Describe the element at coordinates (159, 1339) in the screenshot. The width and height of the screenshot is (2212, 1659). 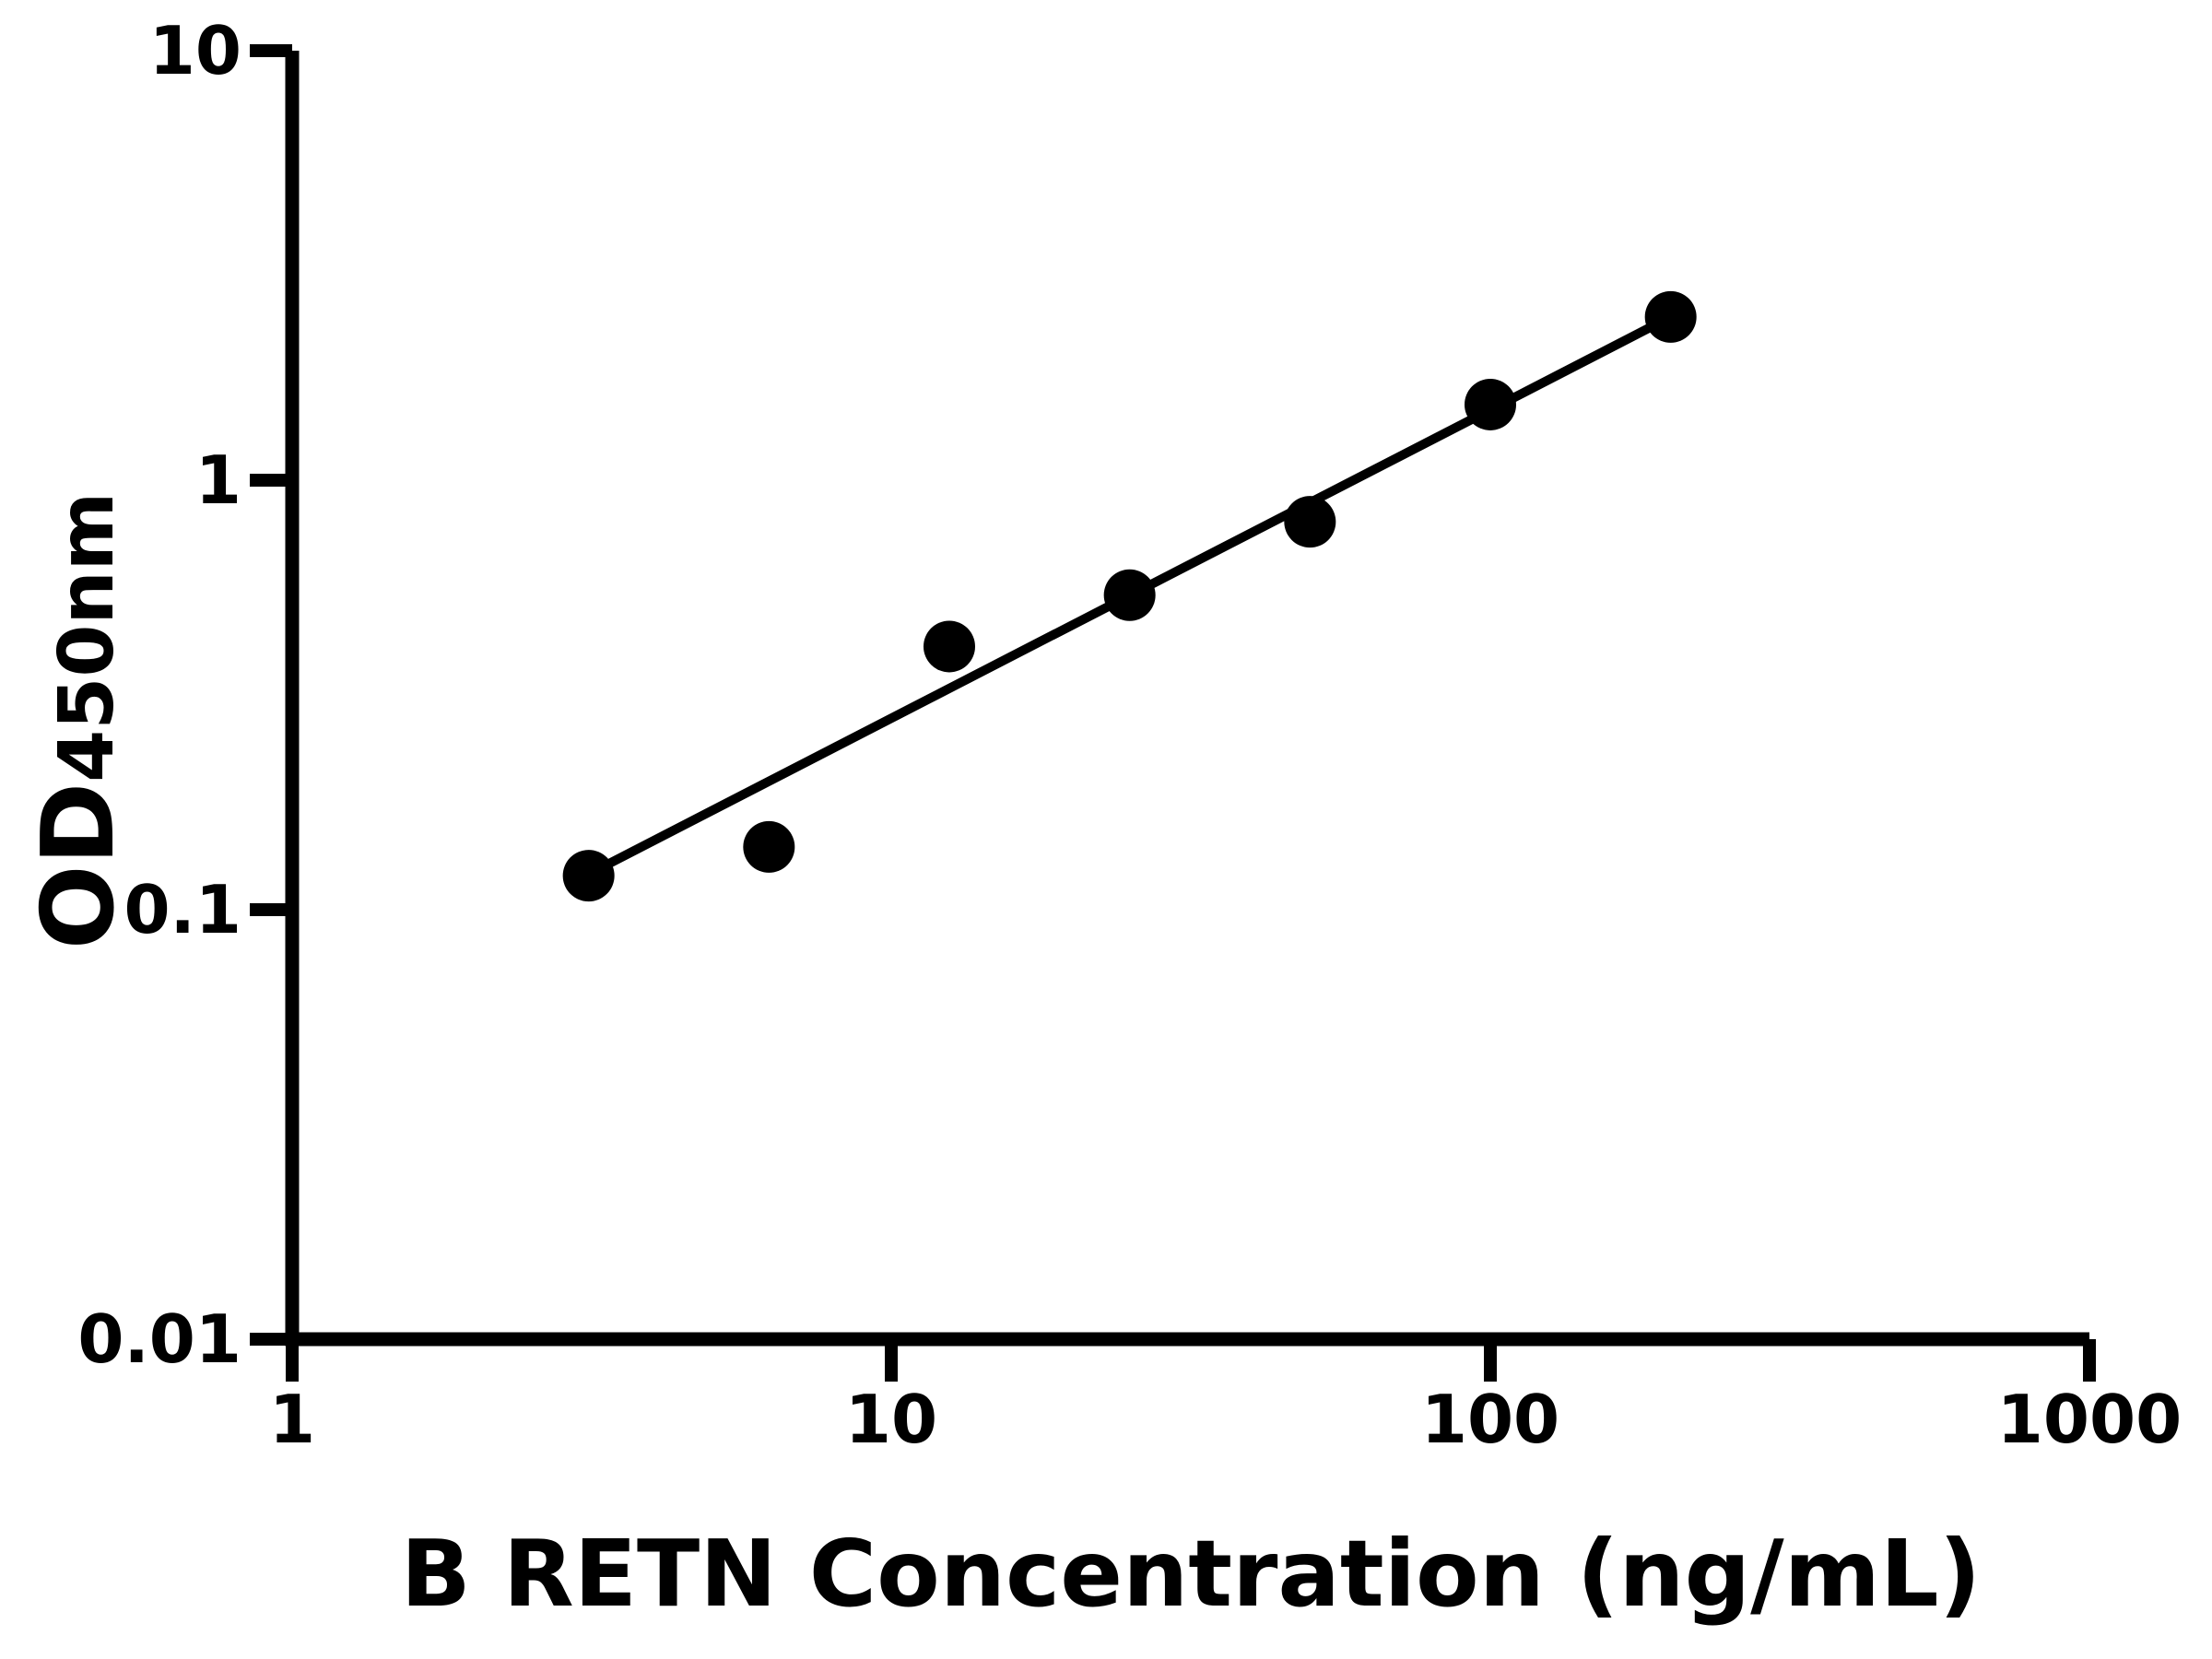
I see `y-tick-label: 0.01` at that location.